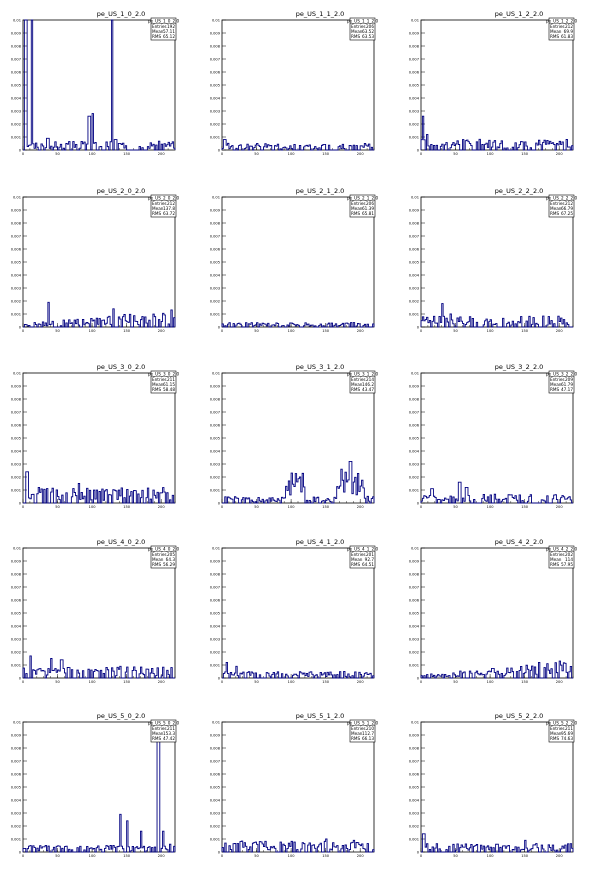 This screenshot has width=596, height=872. I want to click on stats-mean-value: 146.2, so click(368, 384).